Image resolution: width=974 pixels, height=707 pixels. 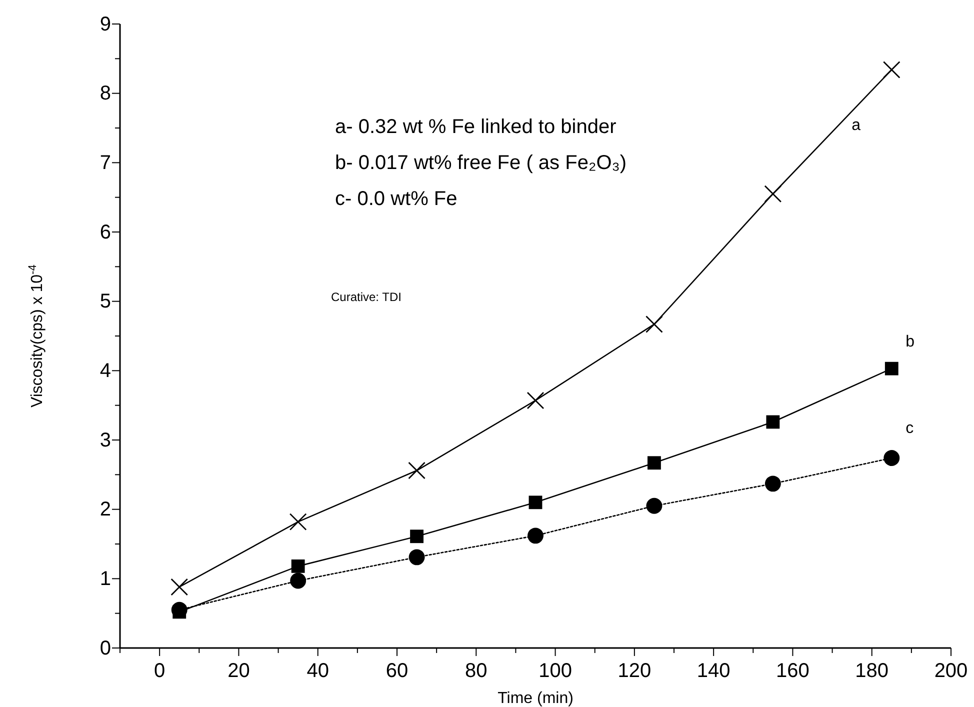 What do you see at coordinates (713, 671) in the screenshot?
I see `x-tick-label: 140` at bounding box center [713, 671].